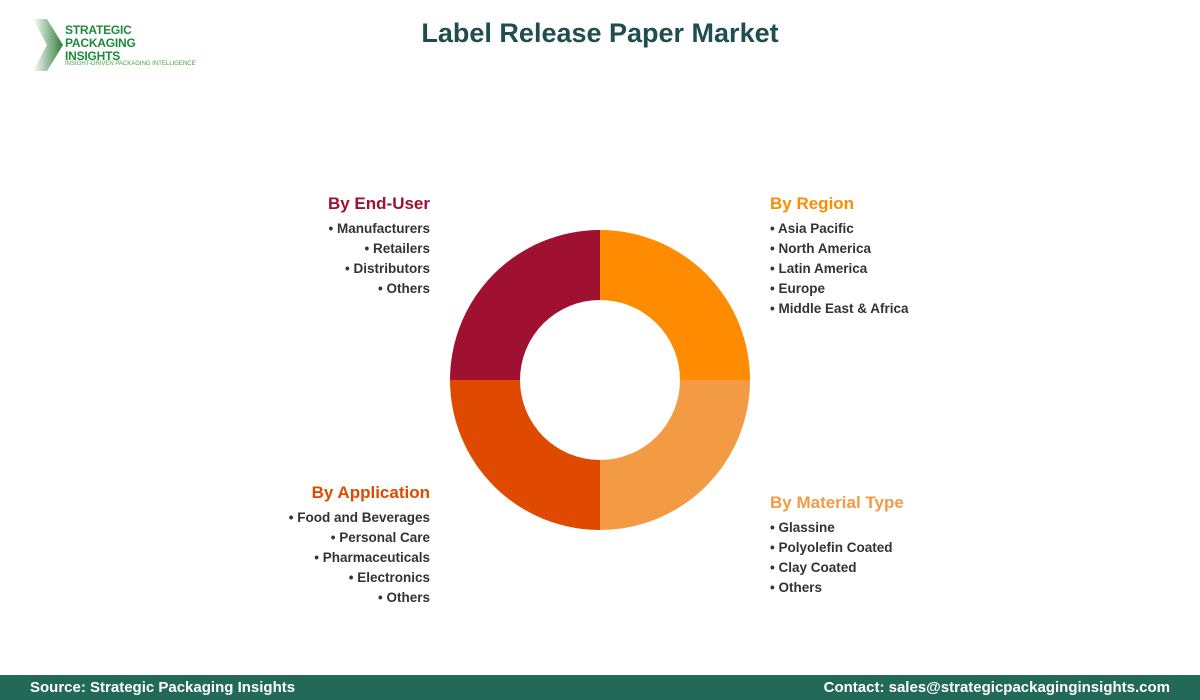  Describe the element at coordinates (98, 30) in the screenshot. I see `logo-line1: STRATEGIC` at that location.